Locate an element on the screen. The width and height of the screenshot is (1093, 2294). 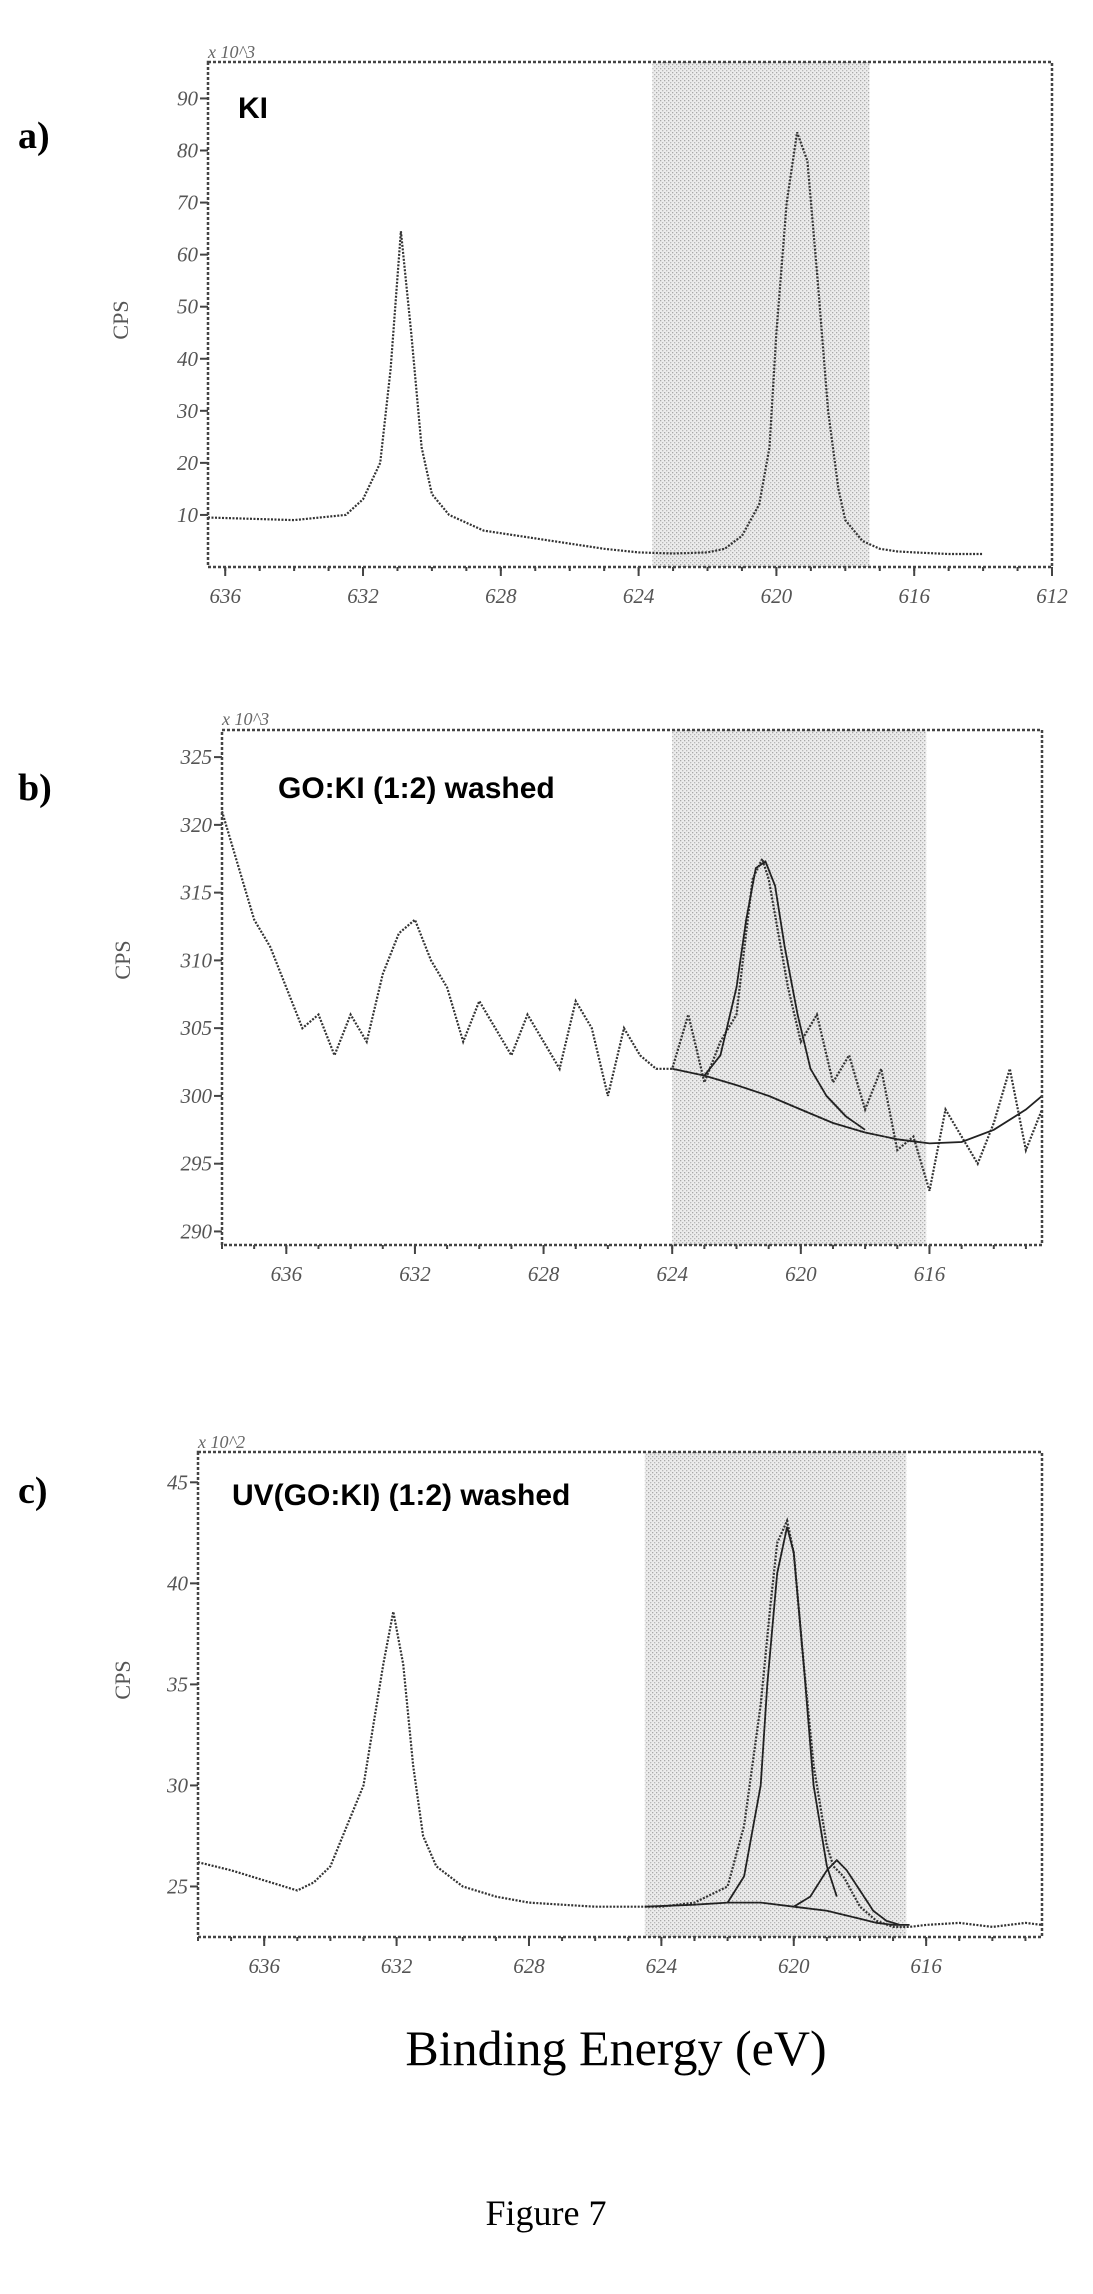
x-tick-label-a-628: 628 is located at coordinates (501, 596).